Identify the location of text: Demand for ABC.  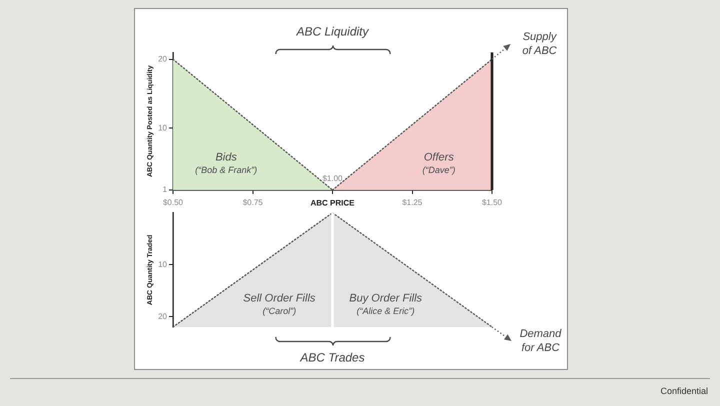
(540, 340).